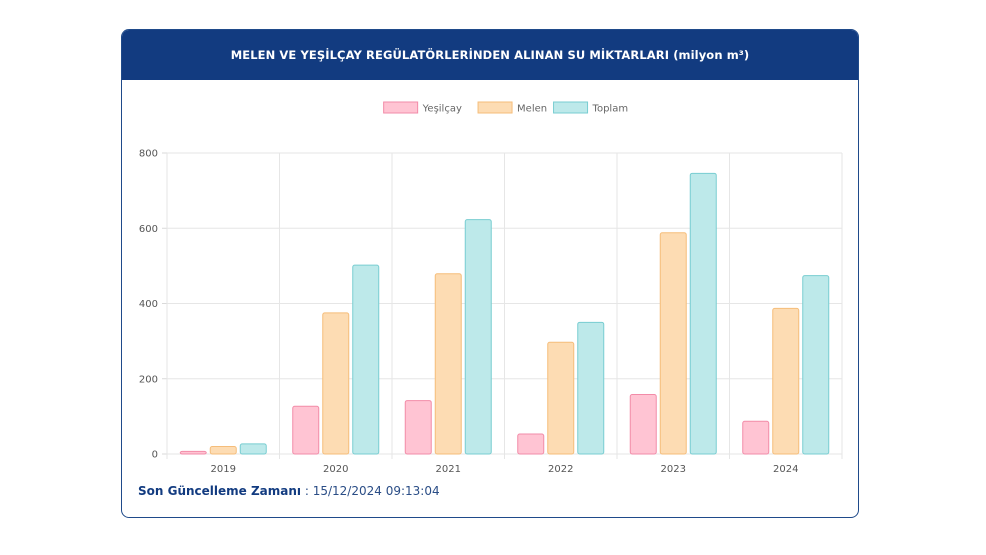 The image size is (986, 555). I want to click on legend-label: Toplam, so click(610, 109).